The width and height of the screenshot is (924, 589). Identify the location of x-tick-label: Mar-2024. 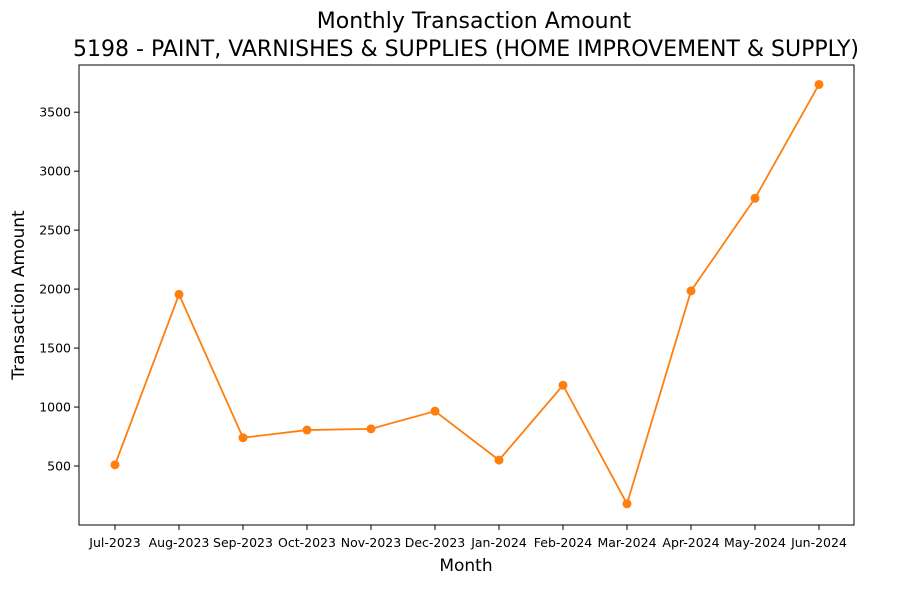
(626, 542).